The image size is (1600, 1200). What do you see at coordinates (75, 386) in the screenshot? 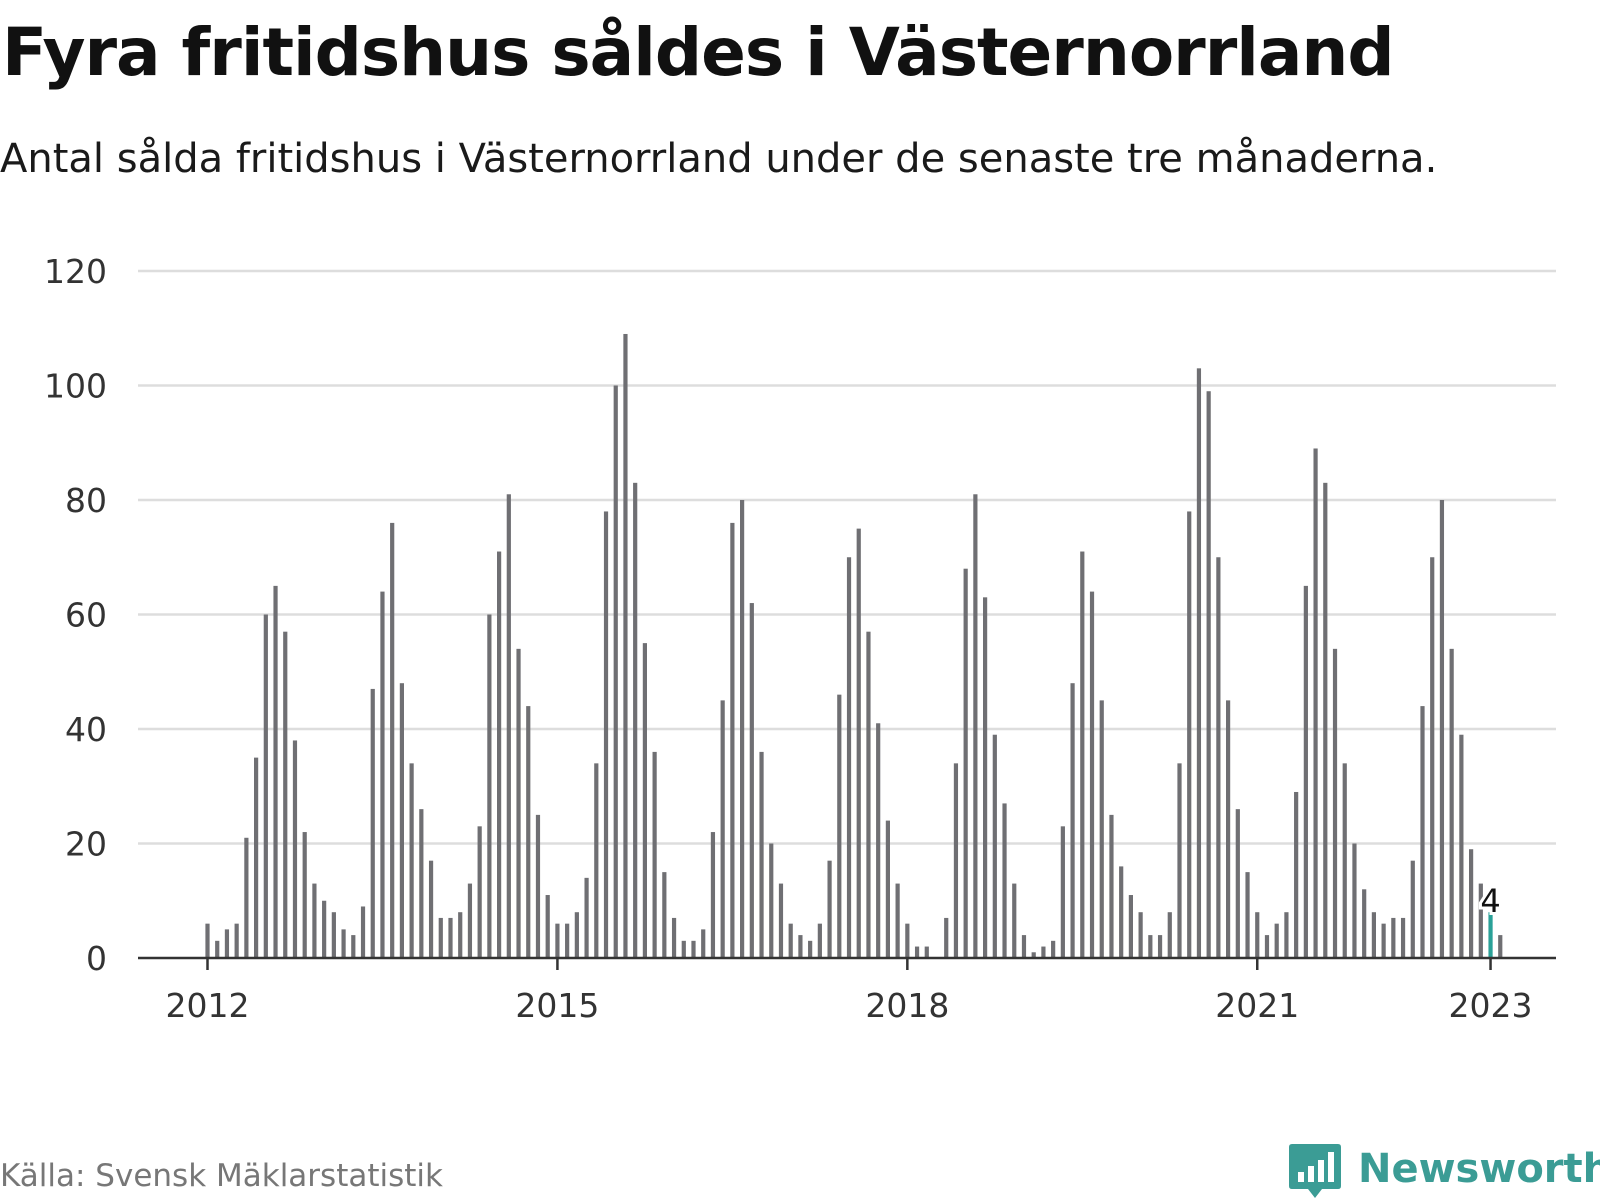
I see `y-tick-label: 100` at bounding box center [75, 386].